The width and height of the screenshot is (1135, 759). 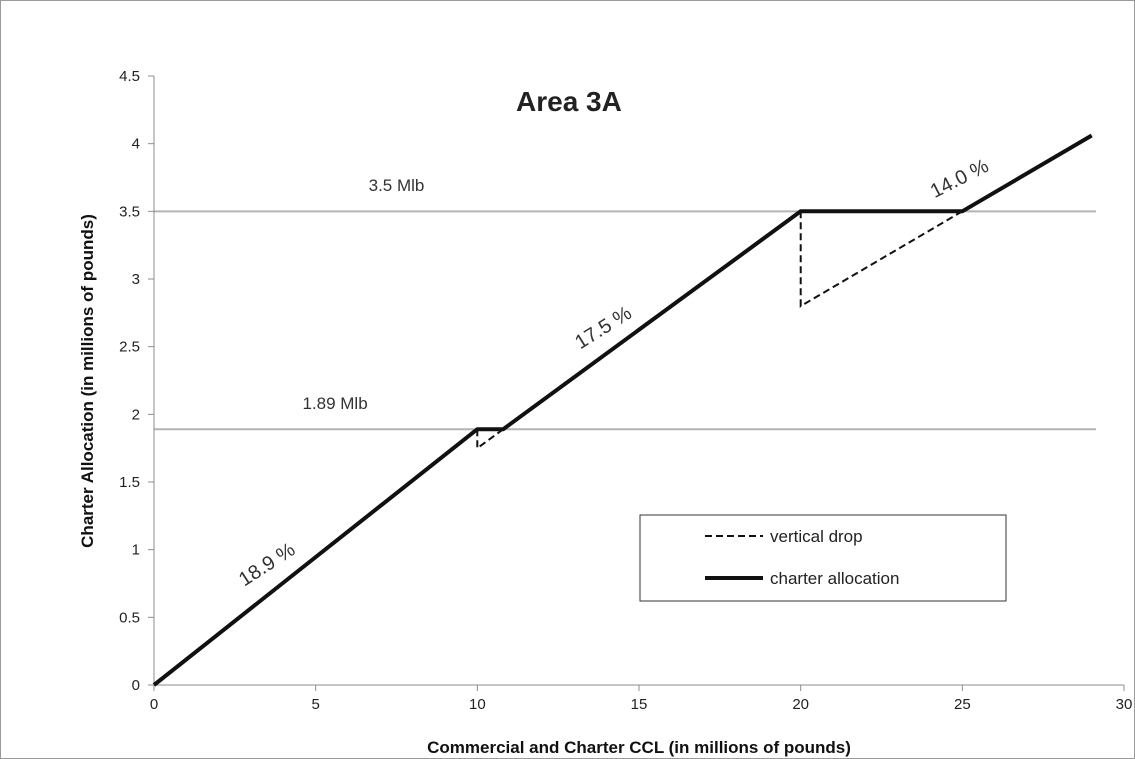 I want to click on slope-label: 18.9 %, so click(x=267, y=565).